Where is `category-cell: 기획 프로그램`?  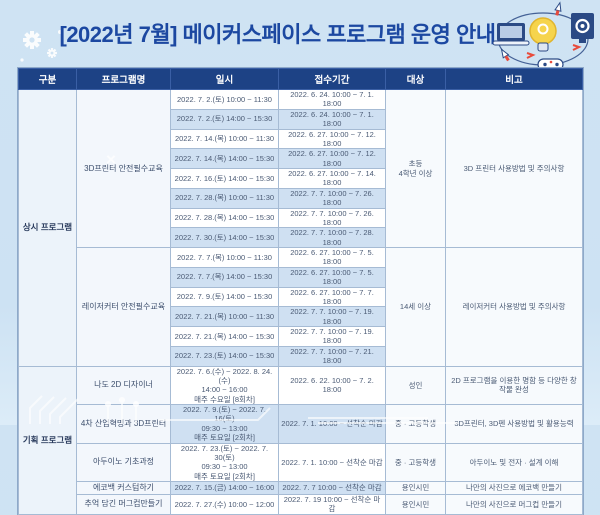 category-cell: 기획 프로그램 is located at coordinates (47, 440).